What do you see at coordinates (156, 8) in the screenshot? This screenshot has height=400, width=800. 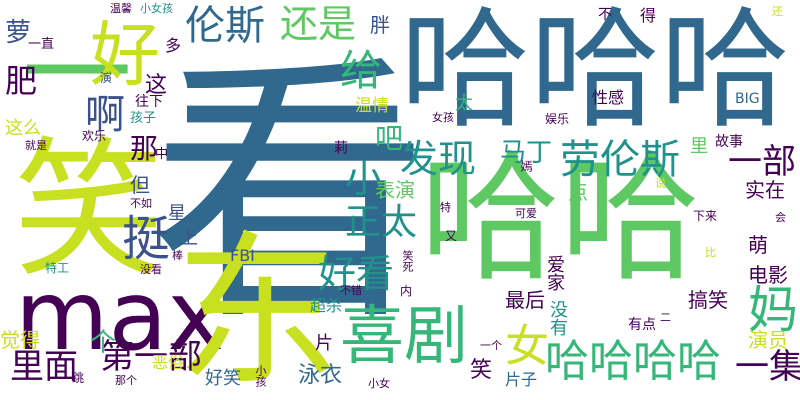 I see `word-xiaonvhai: 小女孩` at bounding box center [156, 8].